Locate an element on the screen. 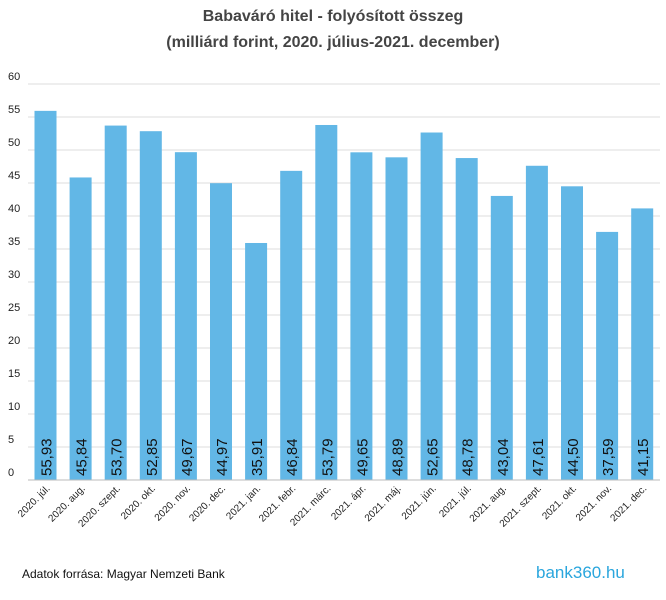 The width and height of the screenshot is (666, 600). y-tick-label: 5 is located at coordinates (11, 440).